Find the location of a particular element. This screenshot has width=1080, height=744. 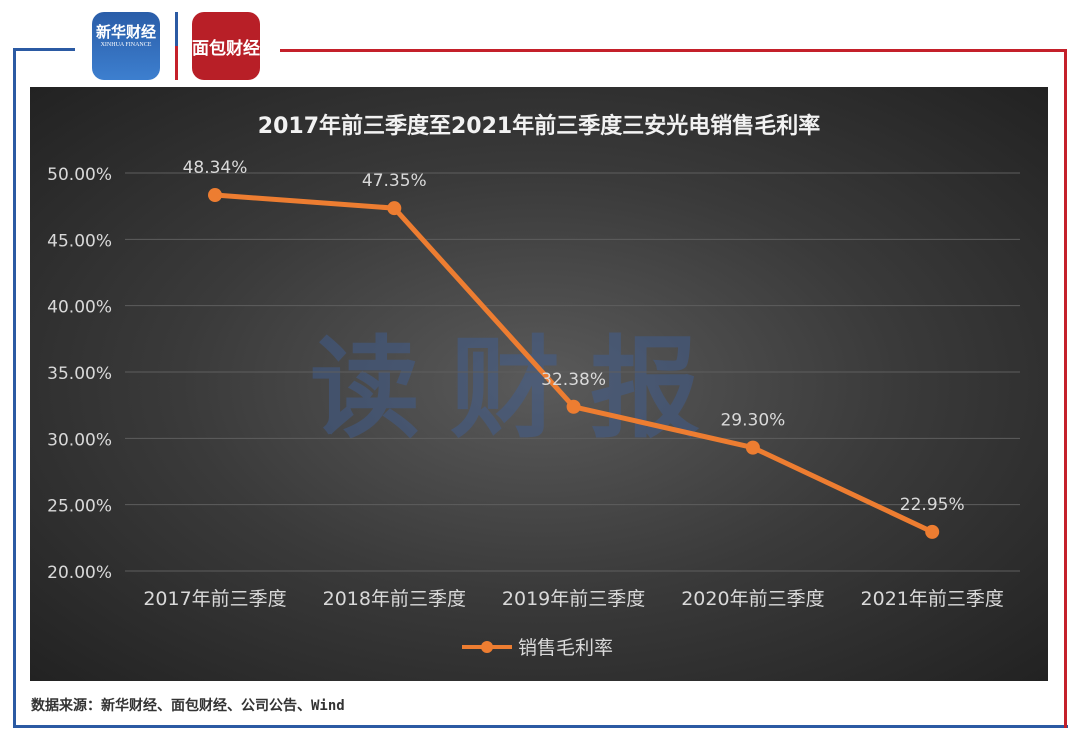

legend-marker is located at coordinates (487, 647).